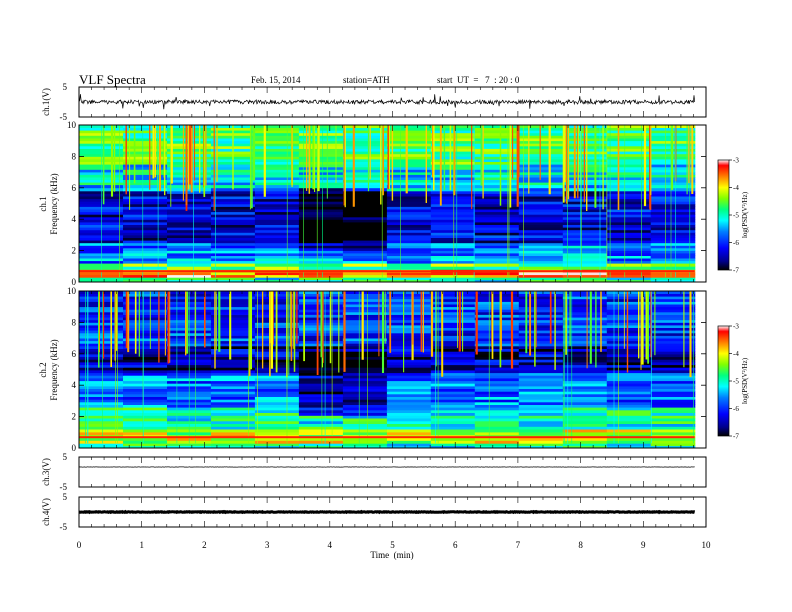 The width and height of the screenshot is (792, 612). What do you see at coordinates (387, 271) in the screenshot?
I see `low-frequency-band` at bounding box center [387, 271].